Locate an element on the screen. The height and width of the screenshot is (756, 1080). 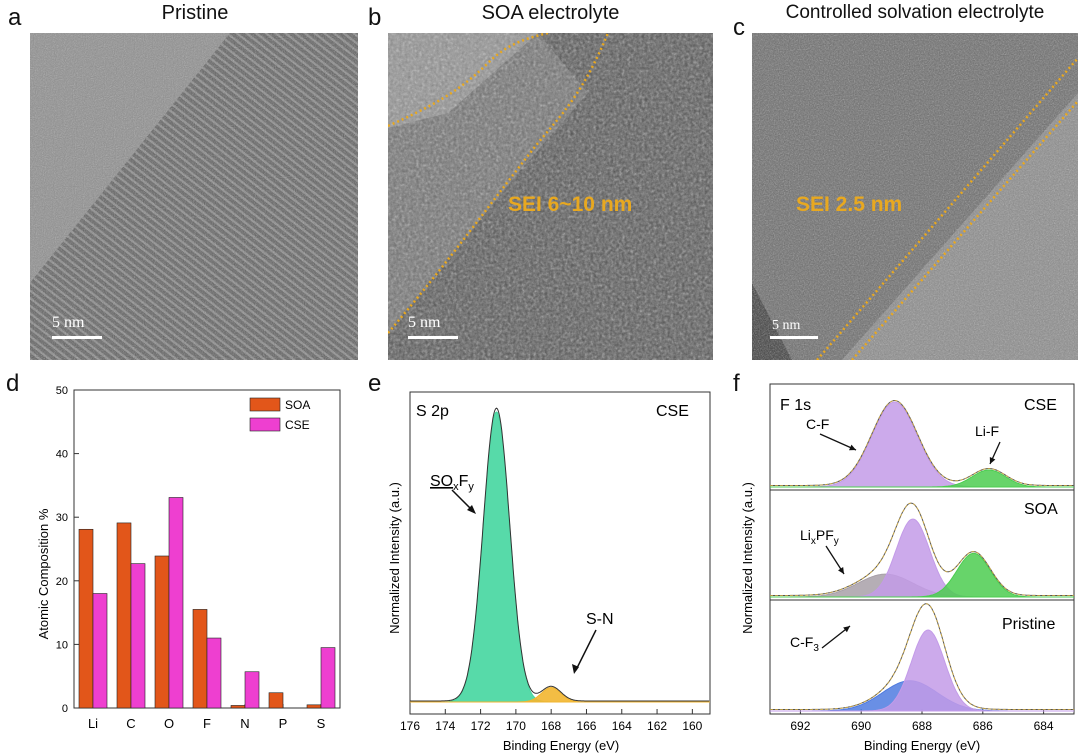
chart-e-frame is located at coordinates (560, 553).